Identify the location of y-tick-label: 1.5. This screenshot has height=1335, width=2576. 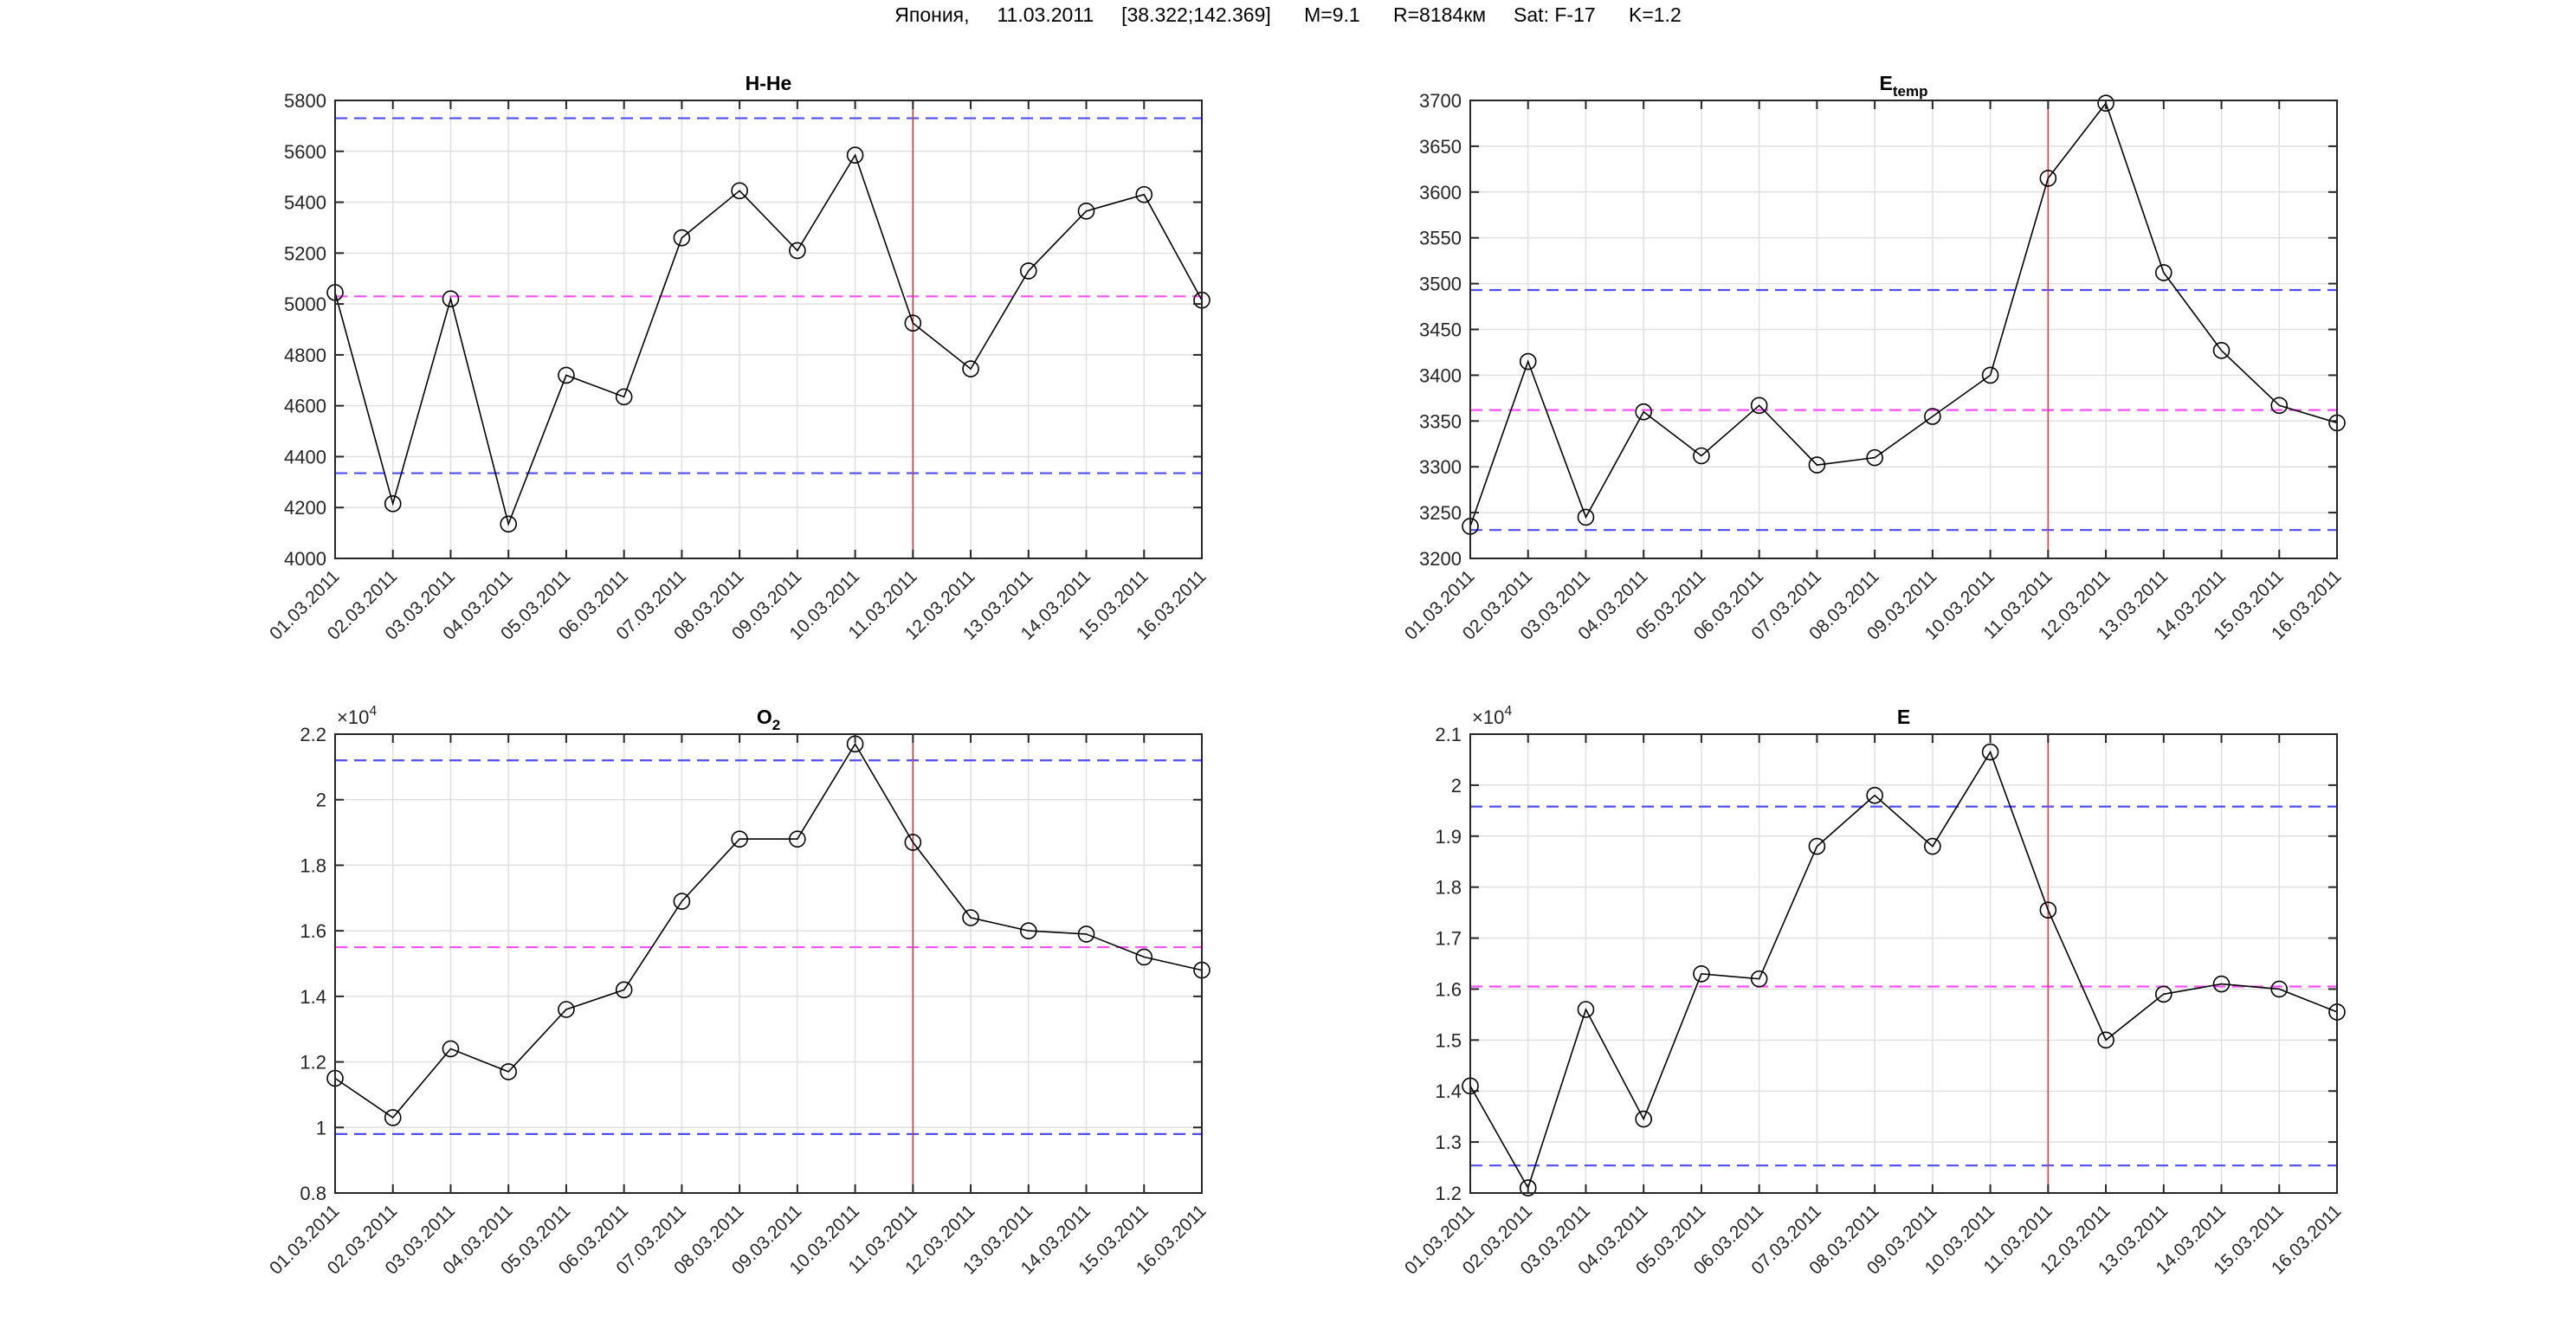
(1448, 1040).